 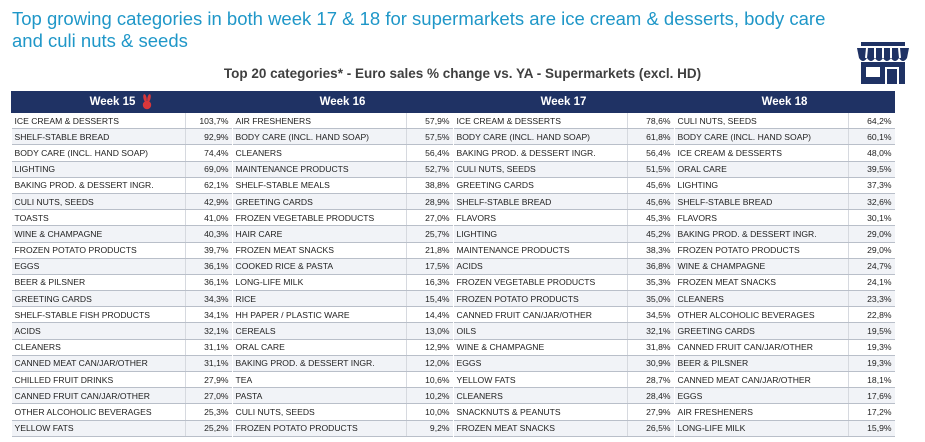 What do you see at coordinates (650, 234) in the screenshot?
I see `value-cell: 45,2%` at bounding box center [650, 234].